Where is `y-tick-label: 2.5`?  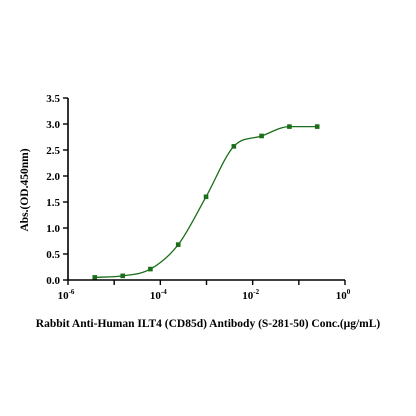 y-tick-label: 2.5 is located at coordinates (53, 151).